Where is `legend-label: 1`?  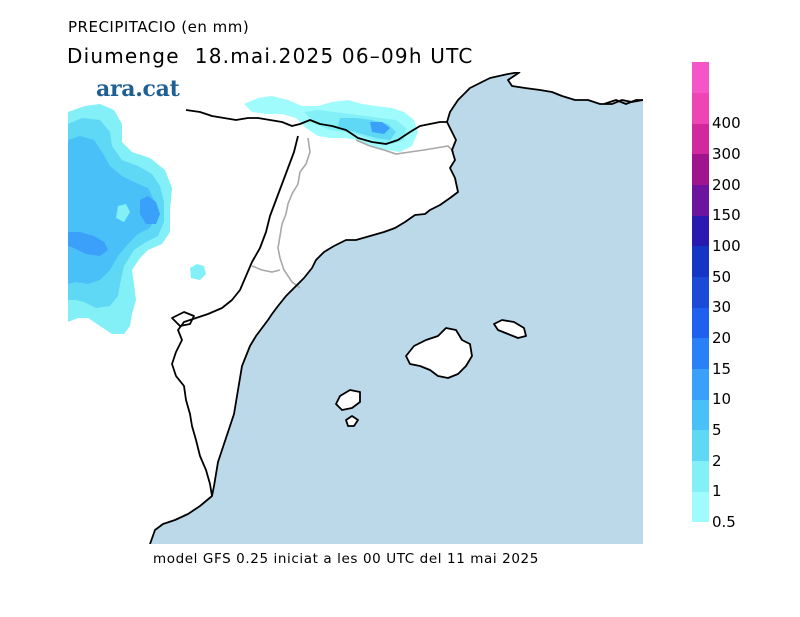 legend-label: 1 is located at coordinates (717, 491).